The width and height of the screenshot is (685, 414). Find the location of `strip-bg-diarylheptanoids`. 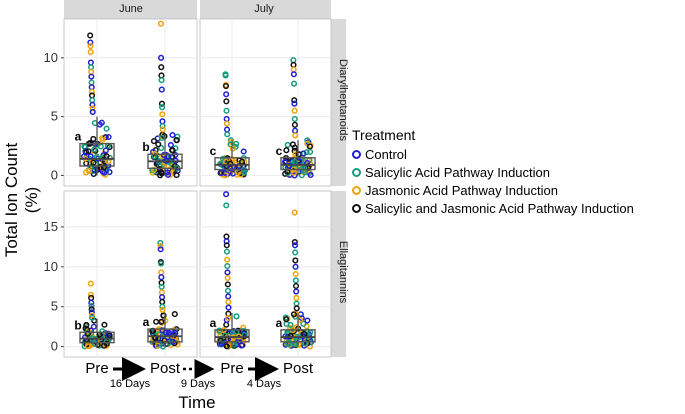

strip-bg-diarylheptanoids is located at coordinates (338, 102).